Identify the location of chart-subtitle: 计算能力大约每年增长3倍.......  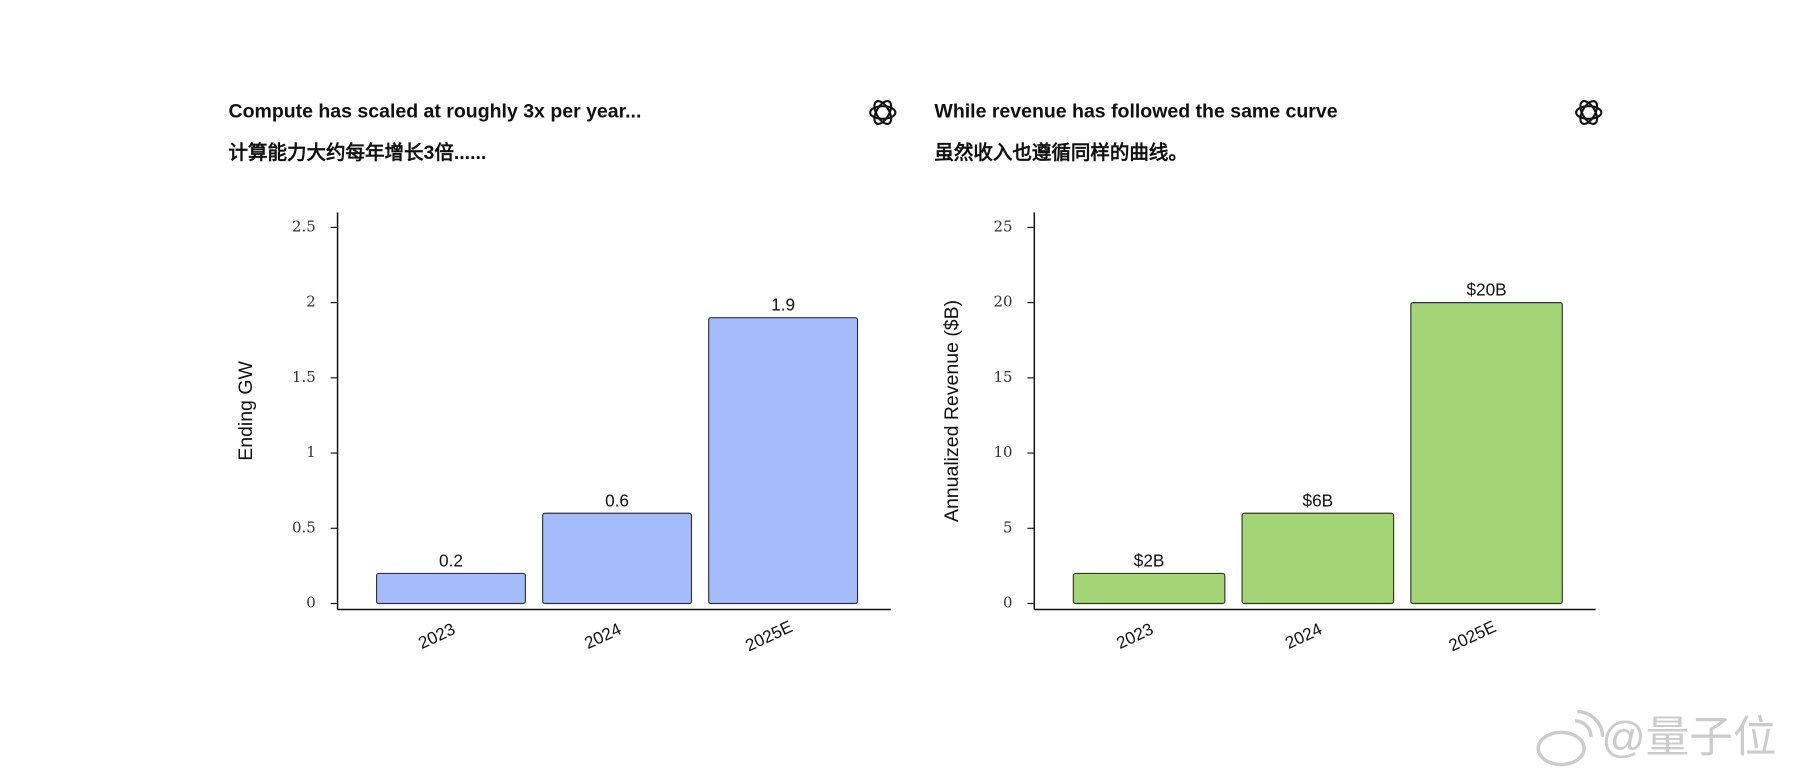
(357, 152).